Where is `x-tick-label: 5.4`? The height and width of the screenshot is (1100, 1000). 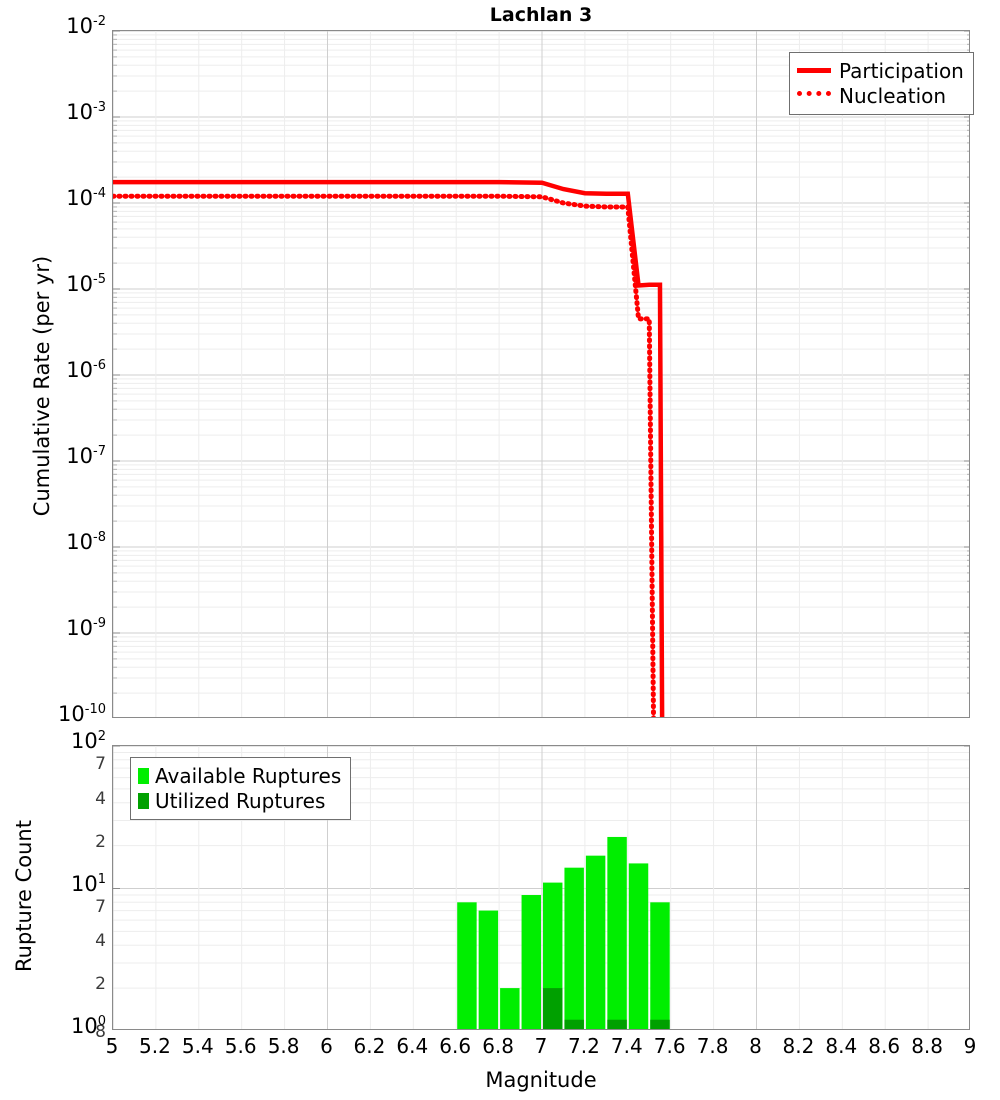
x-tick-label: 5.4 is located at coordinates (197, 1046).